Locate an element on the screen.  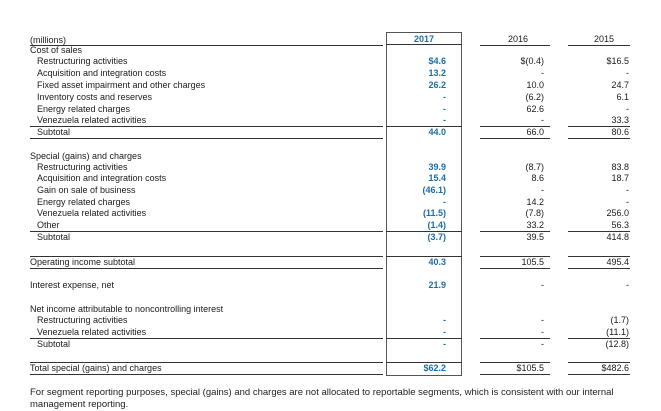
header-rule-2016 is located at coordinates (515, 45).